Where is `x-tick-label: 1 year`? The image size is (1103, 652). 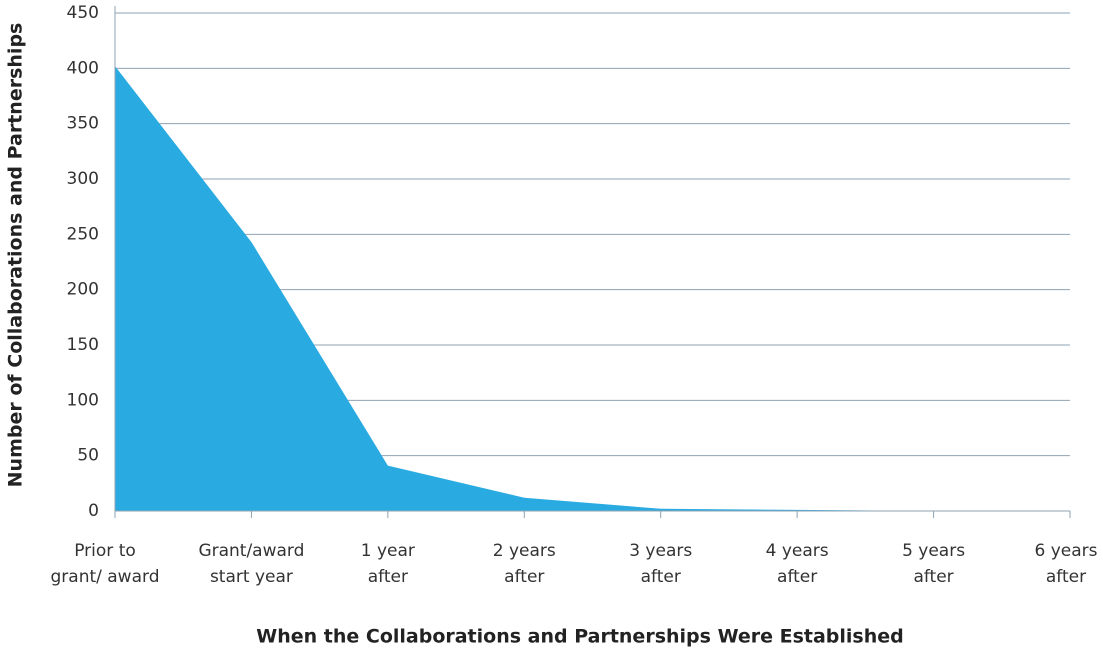
x-tick-label: 1 year is located at coordinates (388, 551).